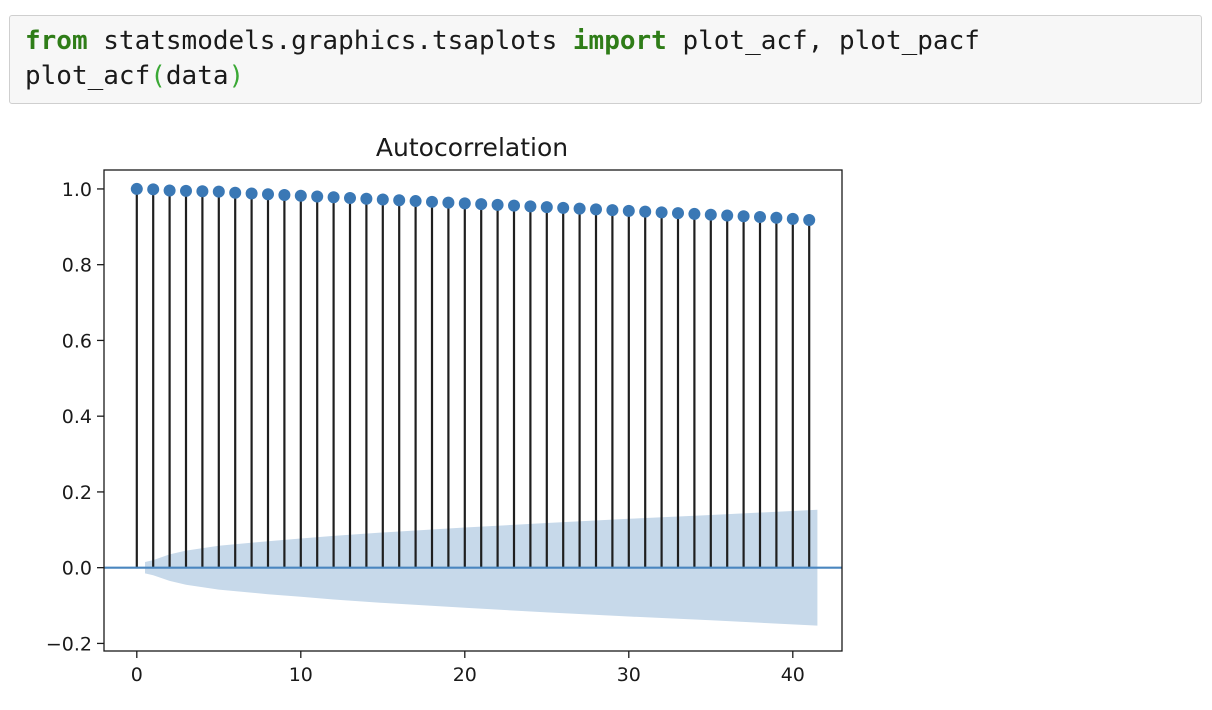 This screenshot has height=710, width=1212. I want to click on y-tick-label: 0.0, so click(77, 569).